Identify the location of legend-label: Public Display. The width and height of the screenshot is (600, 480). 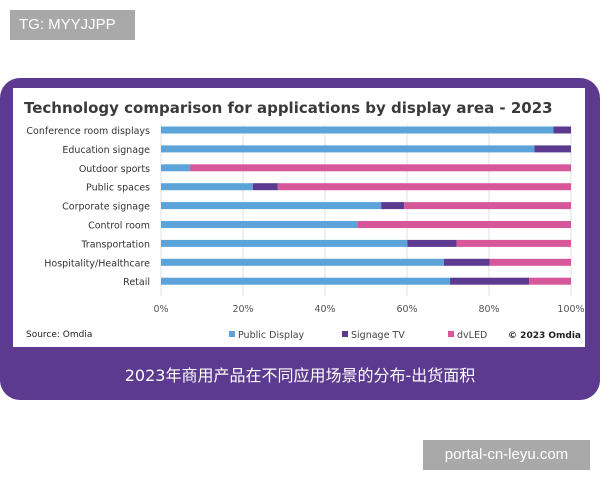
(271, 335).